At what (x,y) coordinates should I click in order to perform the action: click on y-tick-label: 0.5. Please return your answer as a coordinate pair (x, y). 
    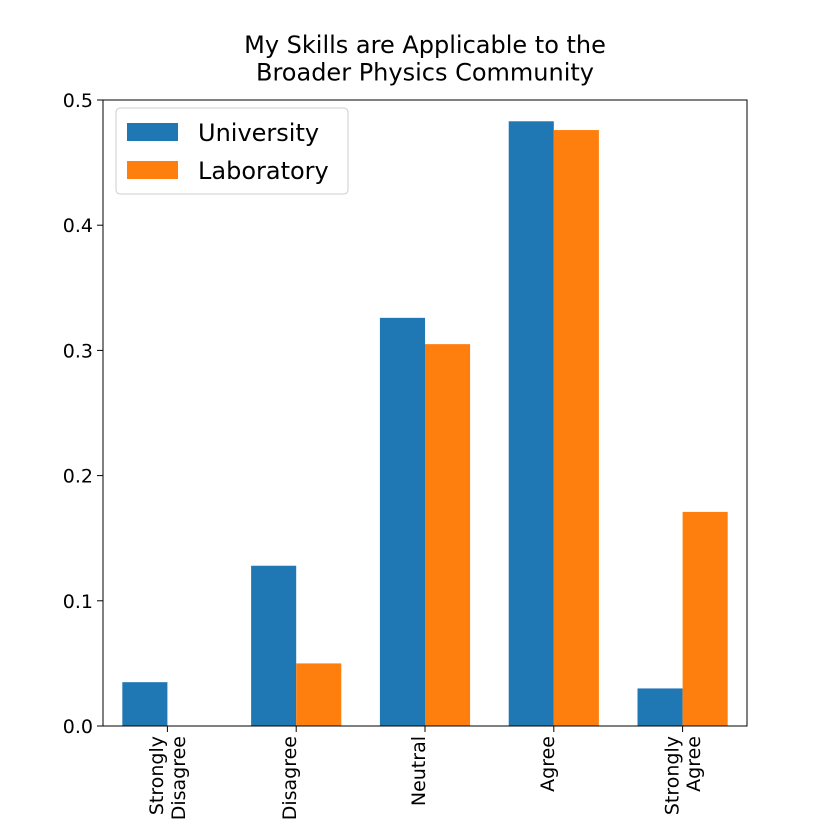
    Looking at the image, I should click on (78, 101).